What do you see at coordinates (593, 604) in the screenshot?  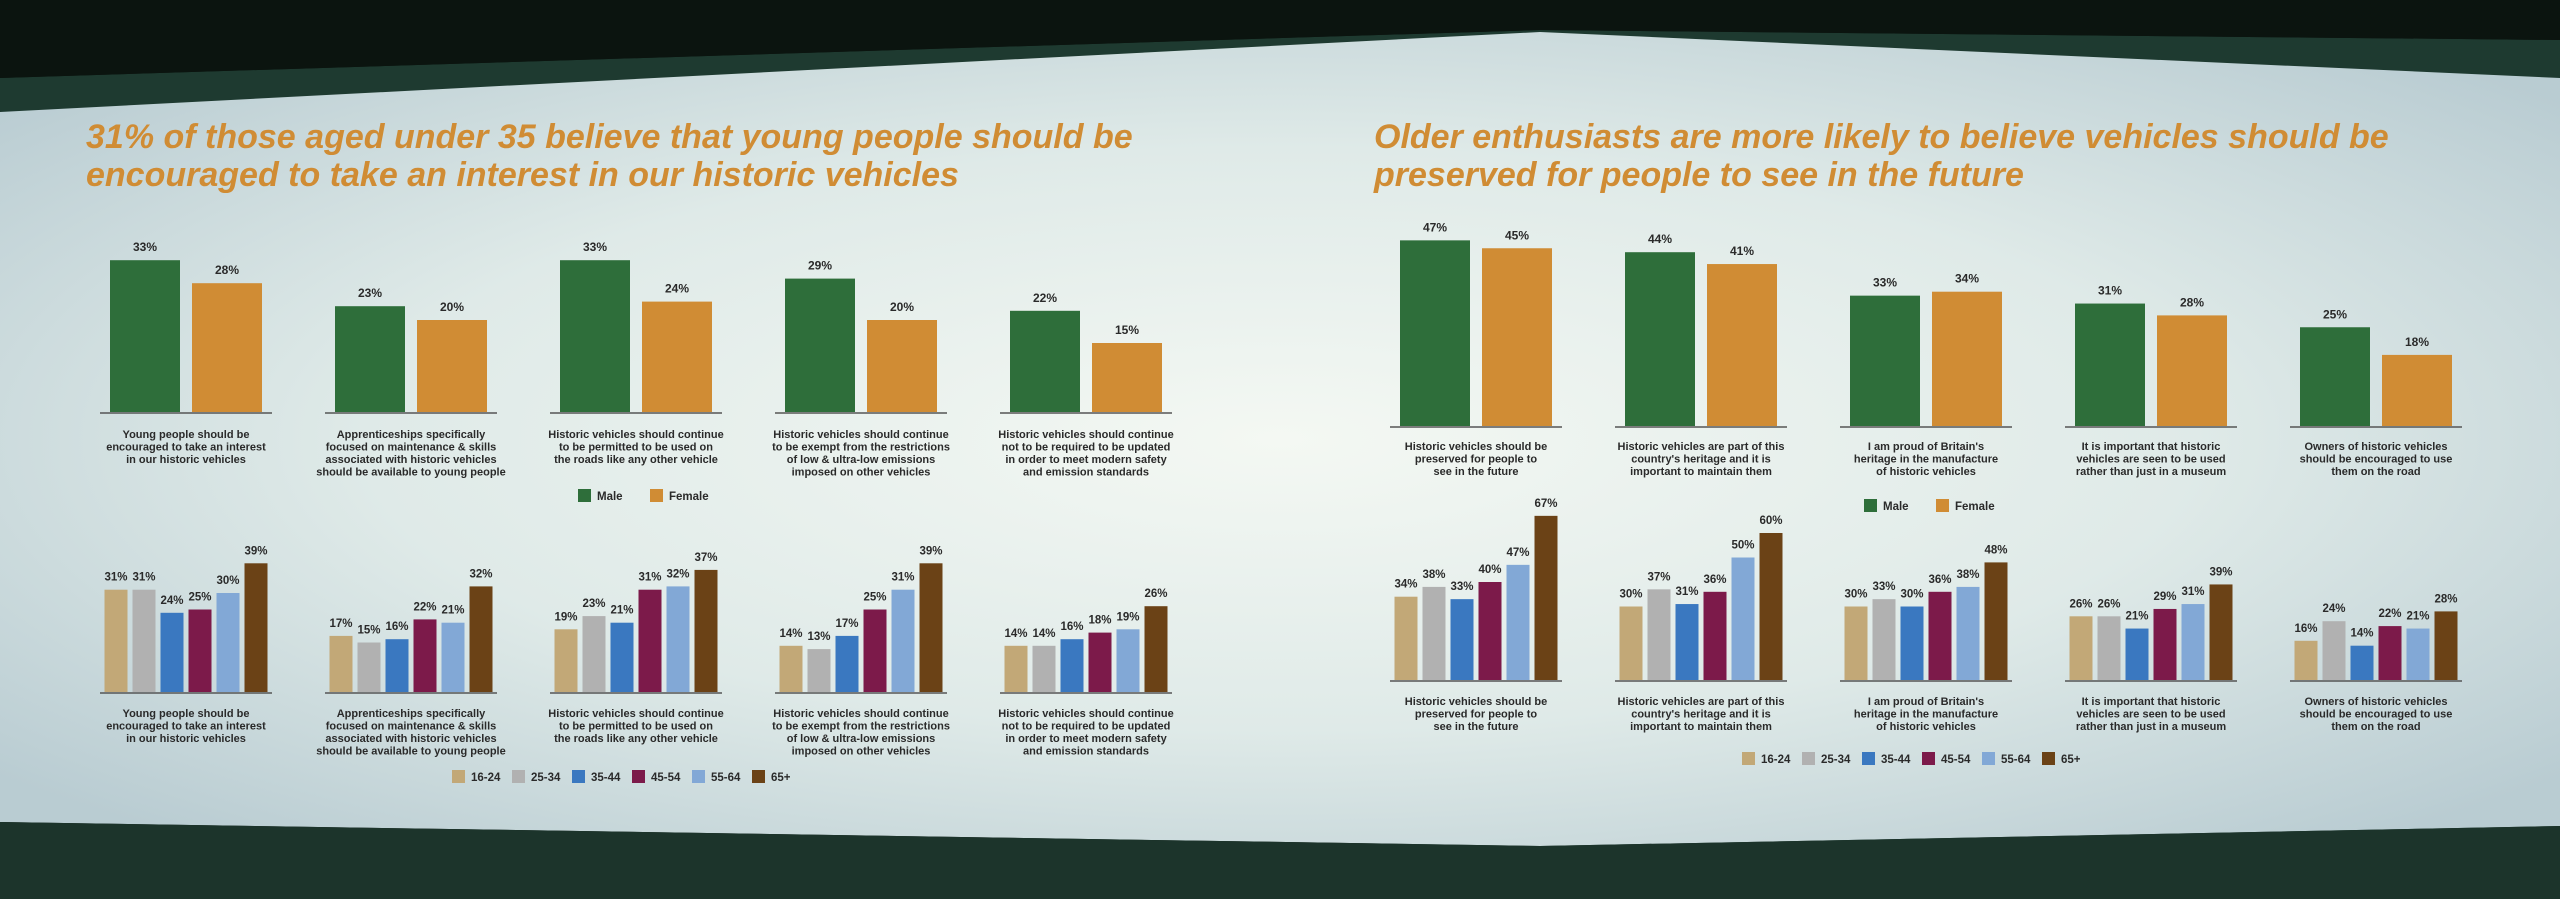 I see `data-label: 23%` at bounding box center [593, 604].